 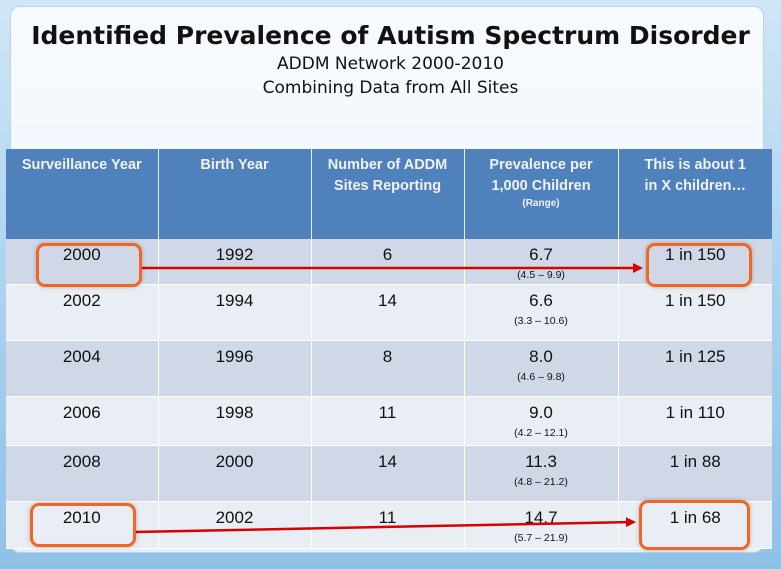 I want to click on table-row: 2002 1994 14 6.6 (3.3 – 10.6) 1 in 150, so click(x=389, y=312).